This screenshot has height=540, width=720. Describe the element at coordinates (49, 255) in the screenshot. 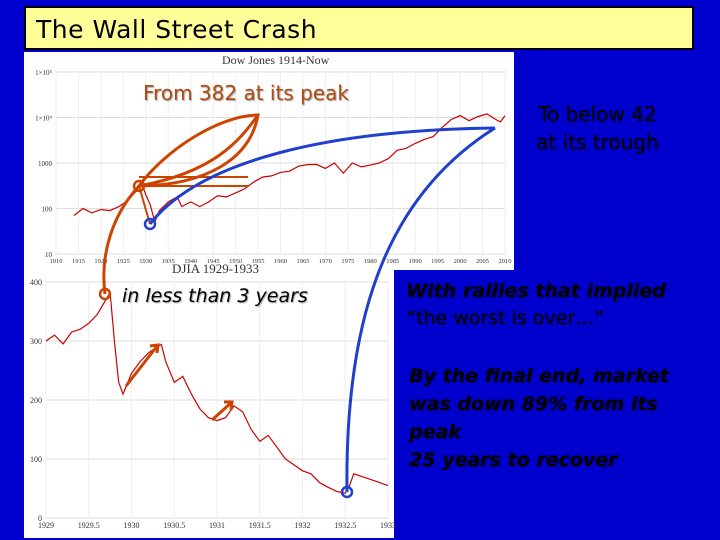

I see `top-y-tick-label: 10` at that location.